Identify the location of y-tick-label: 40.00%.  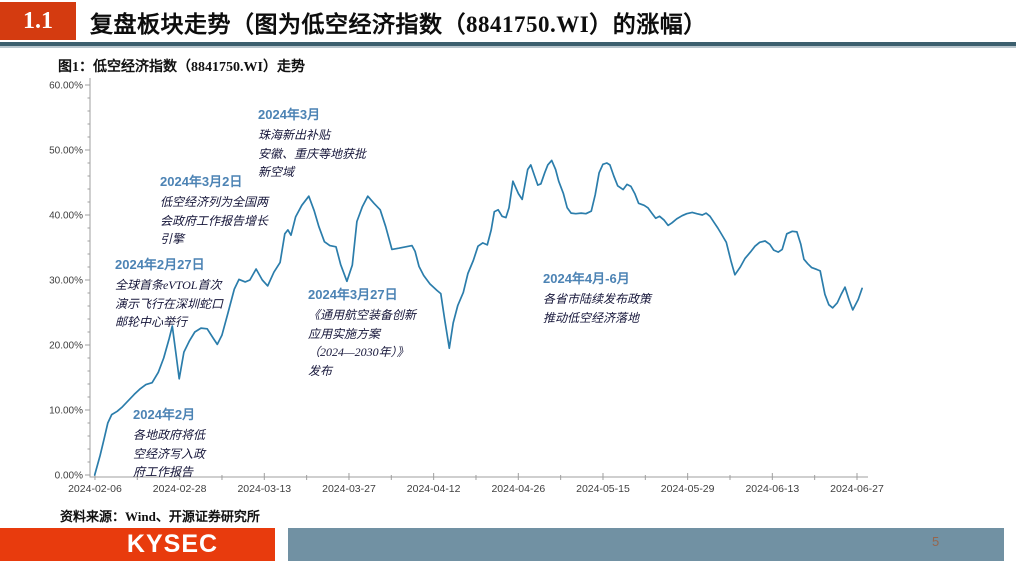
(66, 216).